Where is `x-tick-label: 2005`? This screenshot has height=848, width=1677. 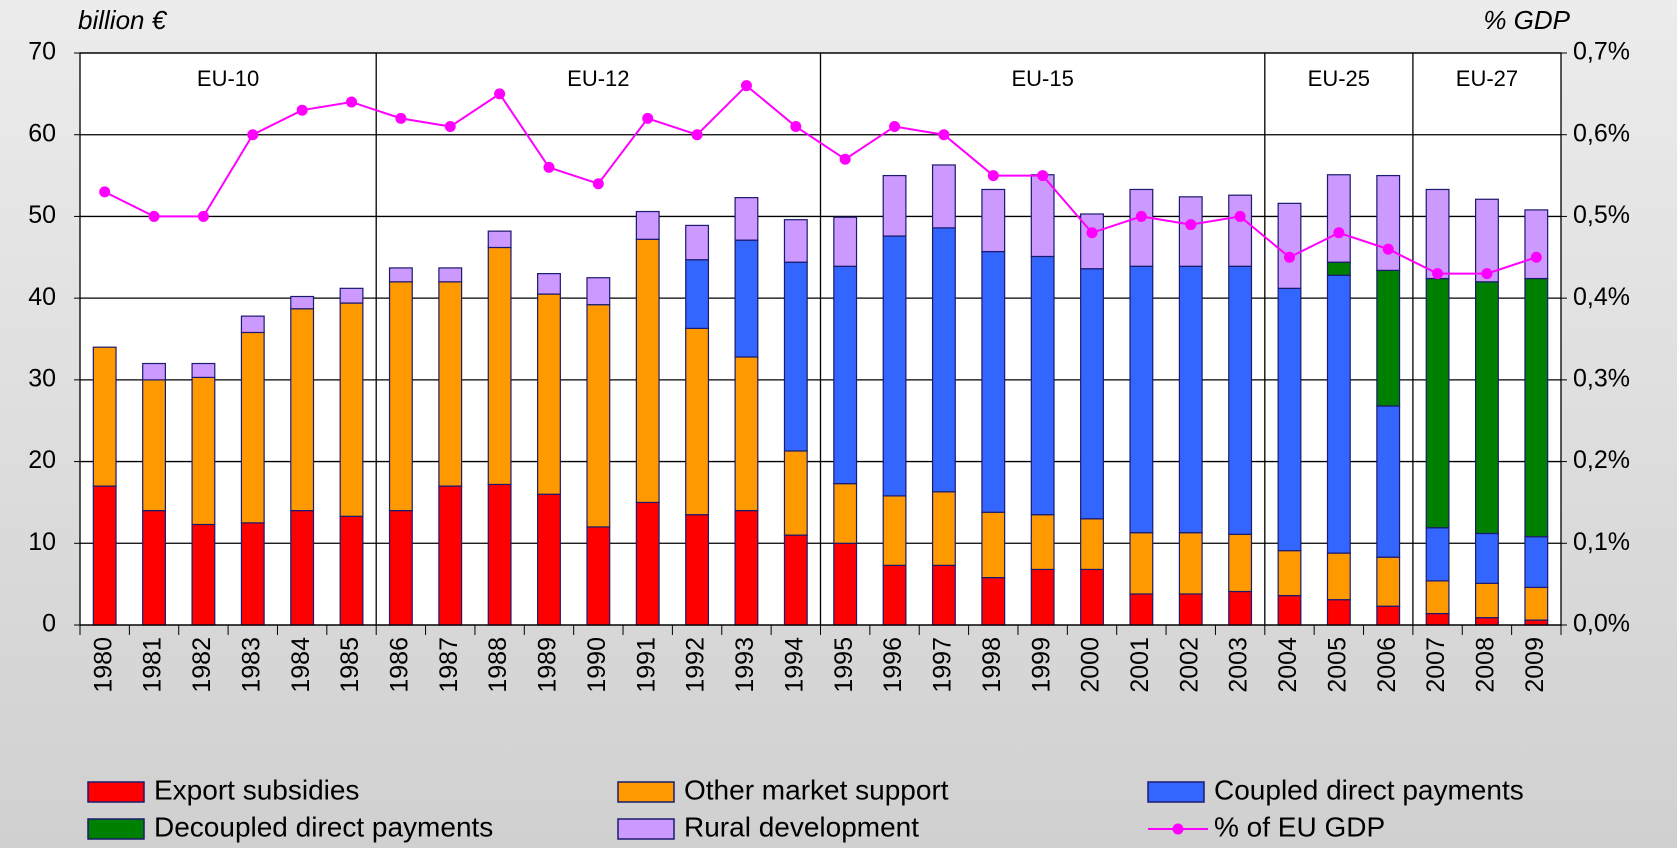 x-tick-label: 2005 is located at coordinates (1337, 665).